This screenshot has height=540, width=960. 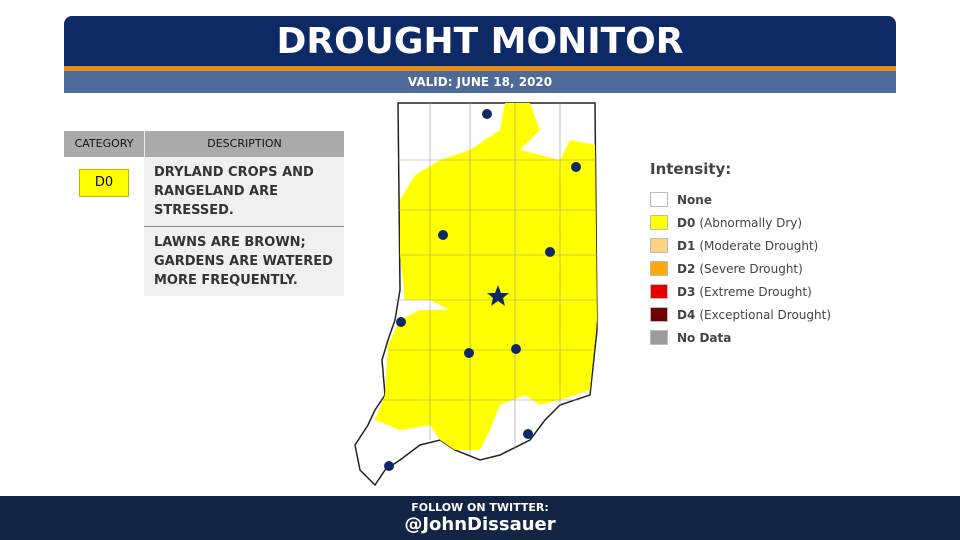 I want to click on twitter-handle: @JohnDissauer, so click(x=480, y=524).